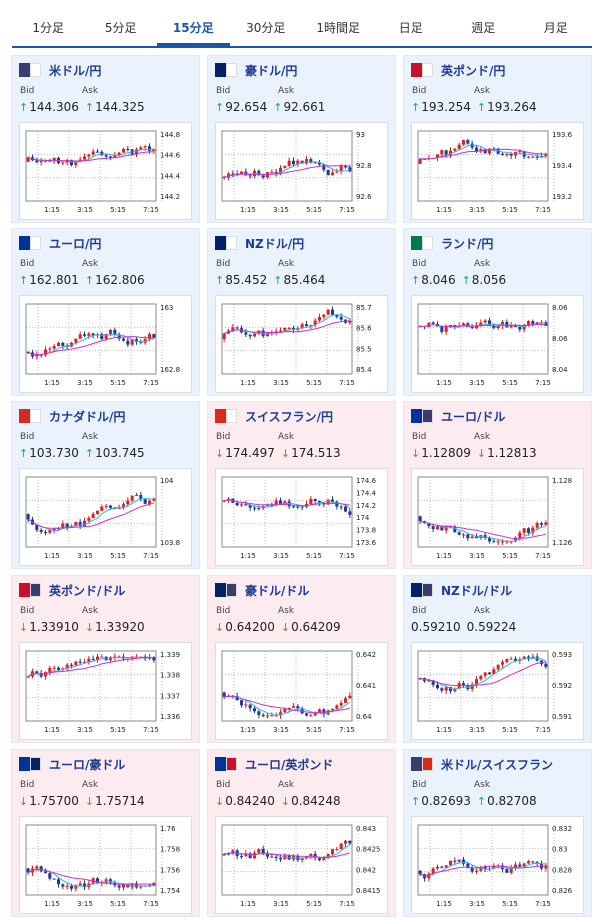 This screenshot has height=921, width=598. Describe the element at coordinates (220, 280) in the screenshot. I see `up-arrow-icon: ↑` at that location.